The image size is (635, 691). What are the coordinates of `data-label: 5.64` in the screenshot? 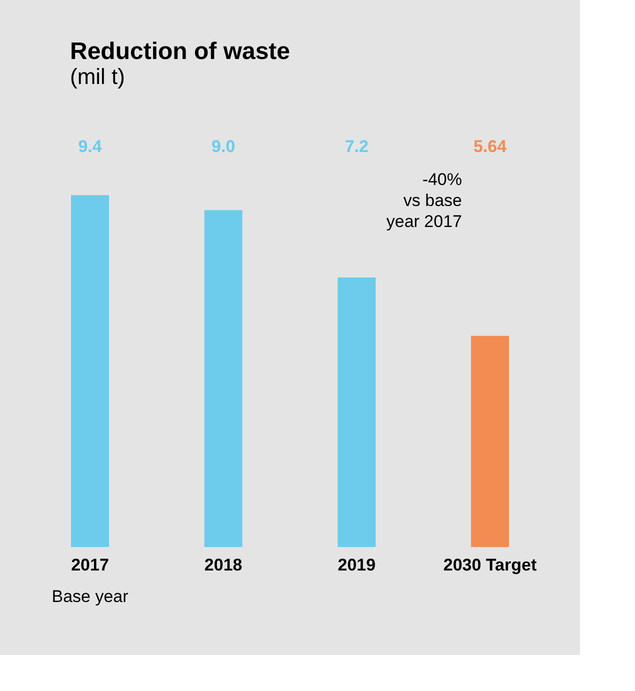 It's located at (490, 146).